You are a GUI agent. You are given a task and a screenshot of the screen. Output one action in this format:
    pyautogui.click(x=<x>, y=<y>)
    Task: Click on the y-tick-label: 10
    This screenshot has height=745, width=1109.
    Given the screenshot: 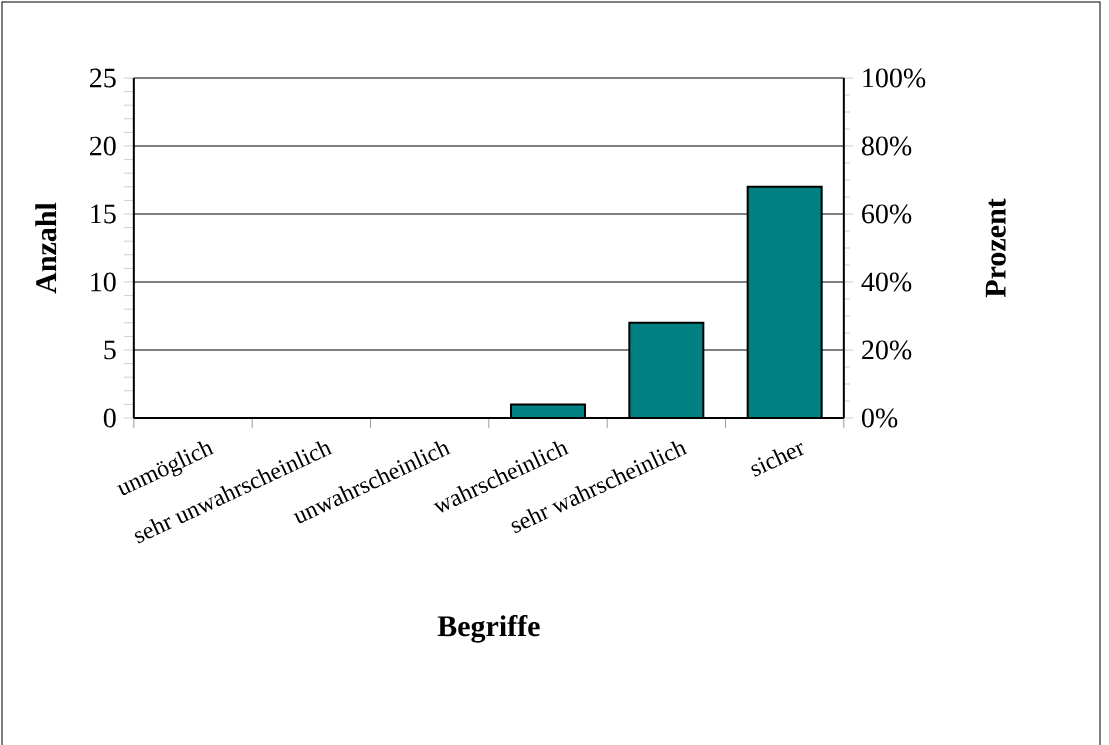 What is the action you would take?
    pyautogui.click(x=103, y=282)
    